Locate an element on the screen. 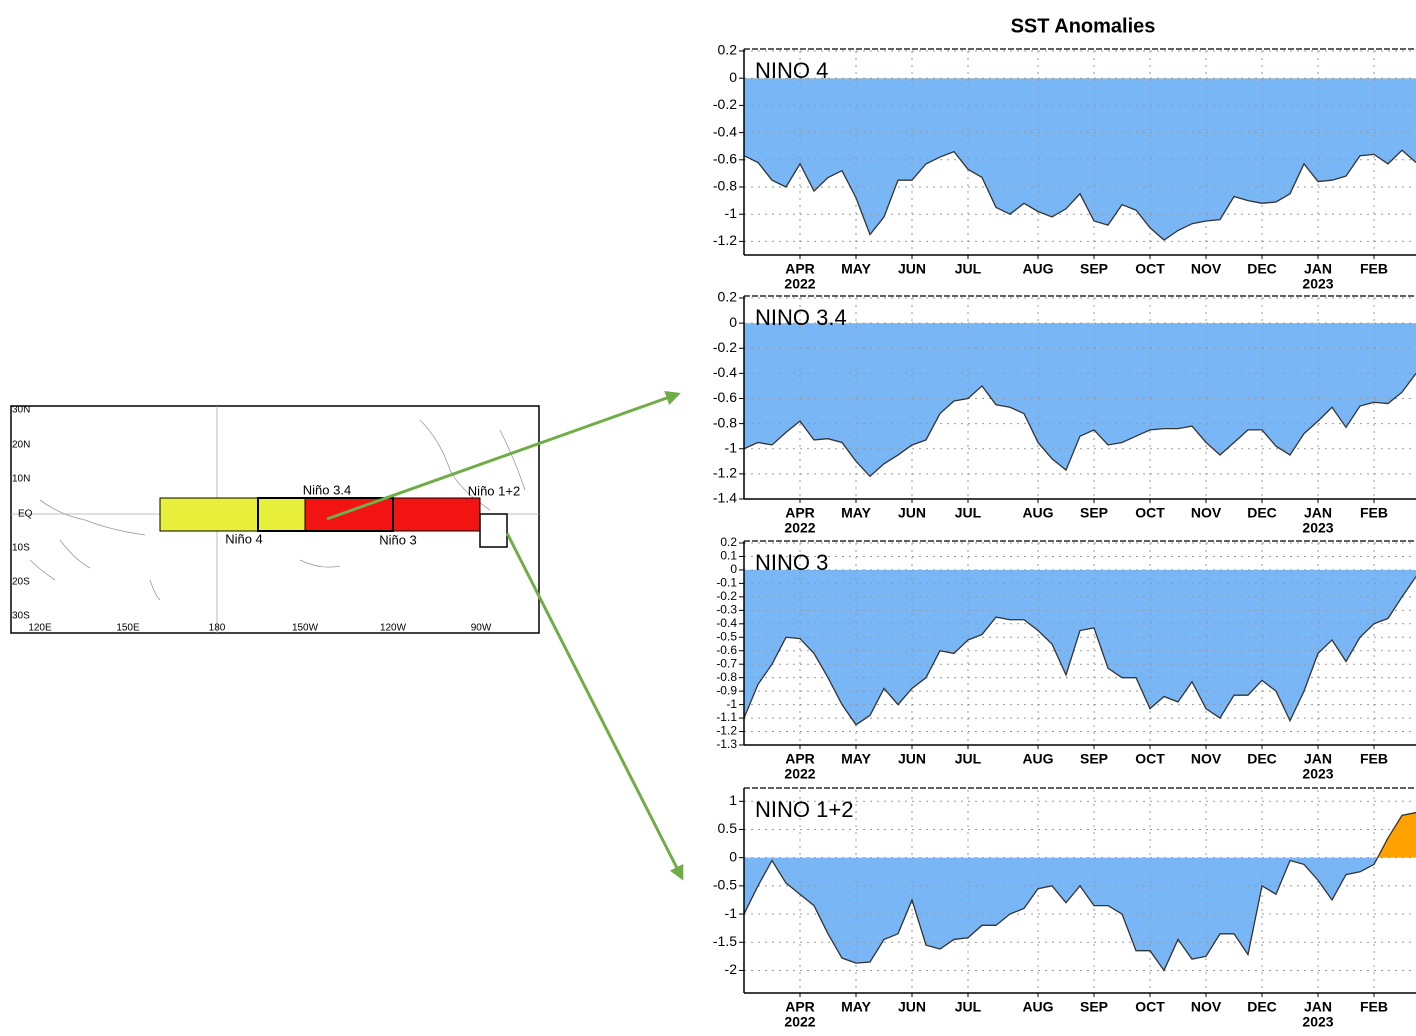 This screenshot has height=1036, width=1416. region-label: Niño 3.4 is located at coordinates (327, 489).